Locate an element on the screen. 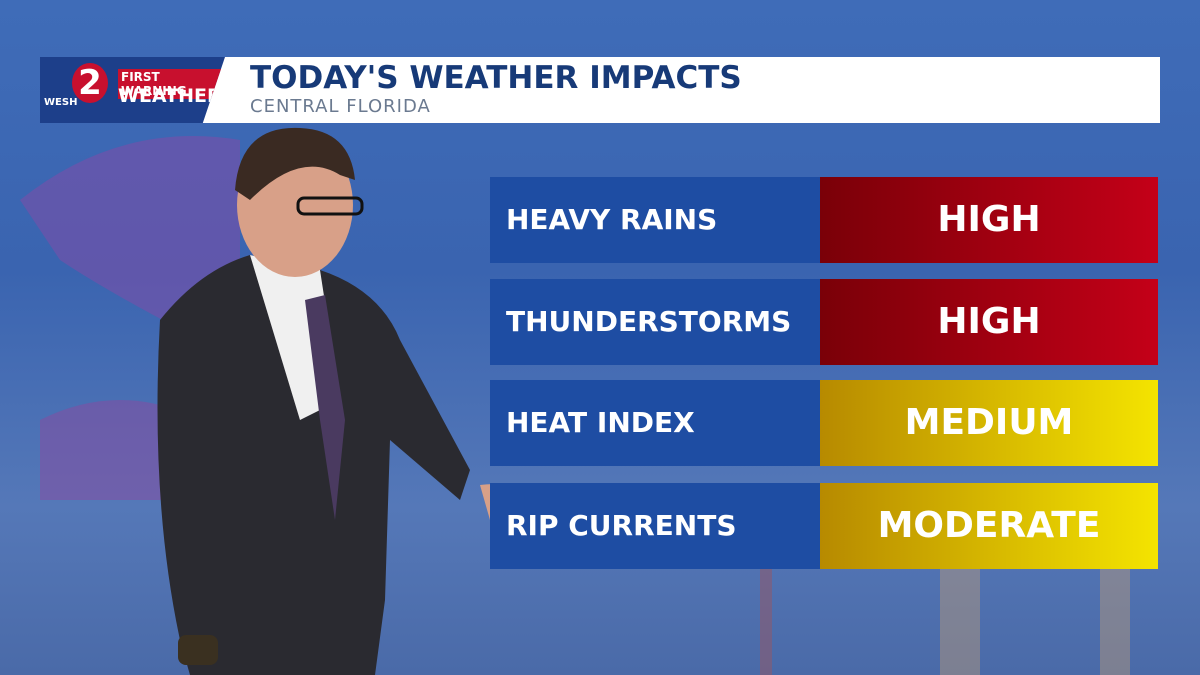 The image size is (1200, 675). impact-row: HEAT INDEX MEDIUM is located at coordinates (824, 423).